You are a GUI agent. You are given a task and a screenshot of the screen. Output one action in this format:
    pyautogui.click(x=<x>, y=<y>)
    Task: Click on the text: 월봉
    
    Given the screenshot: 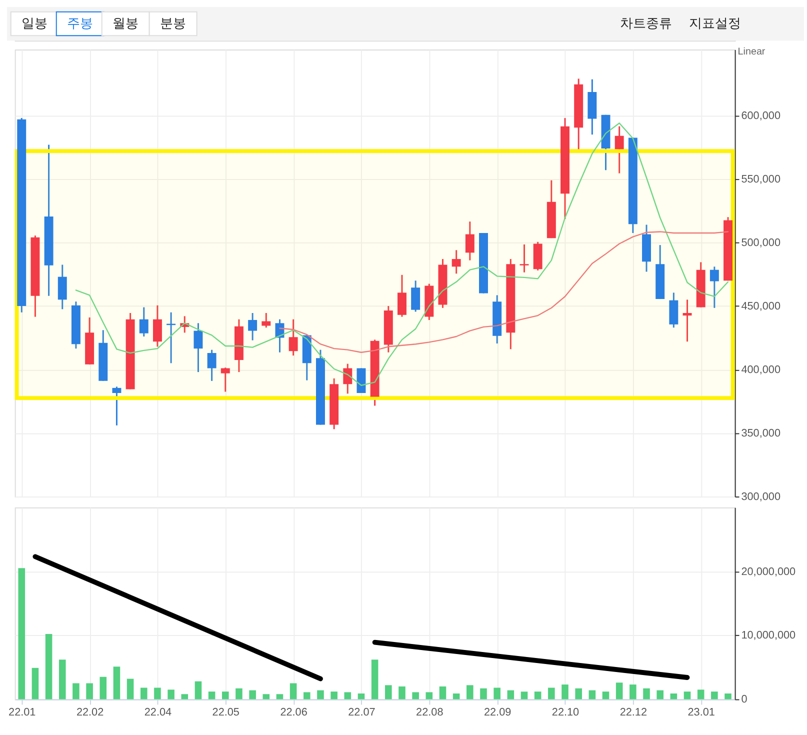 What is the action you would take?
    pyautogui.click(x=125, y=23)
    